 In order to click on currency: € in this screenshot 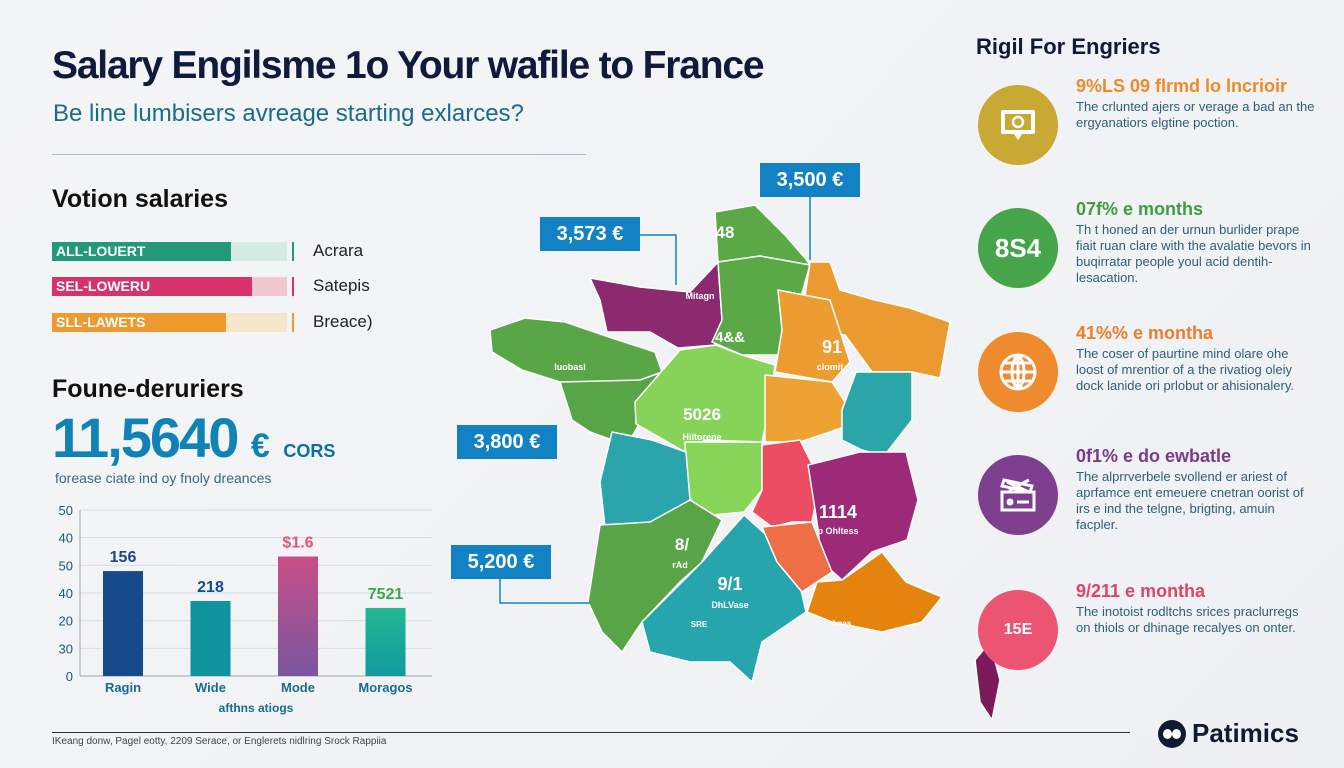, I will do `click(260, 446)`.